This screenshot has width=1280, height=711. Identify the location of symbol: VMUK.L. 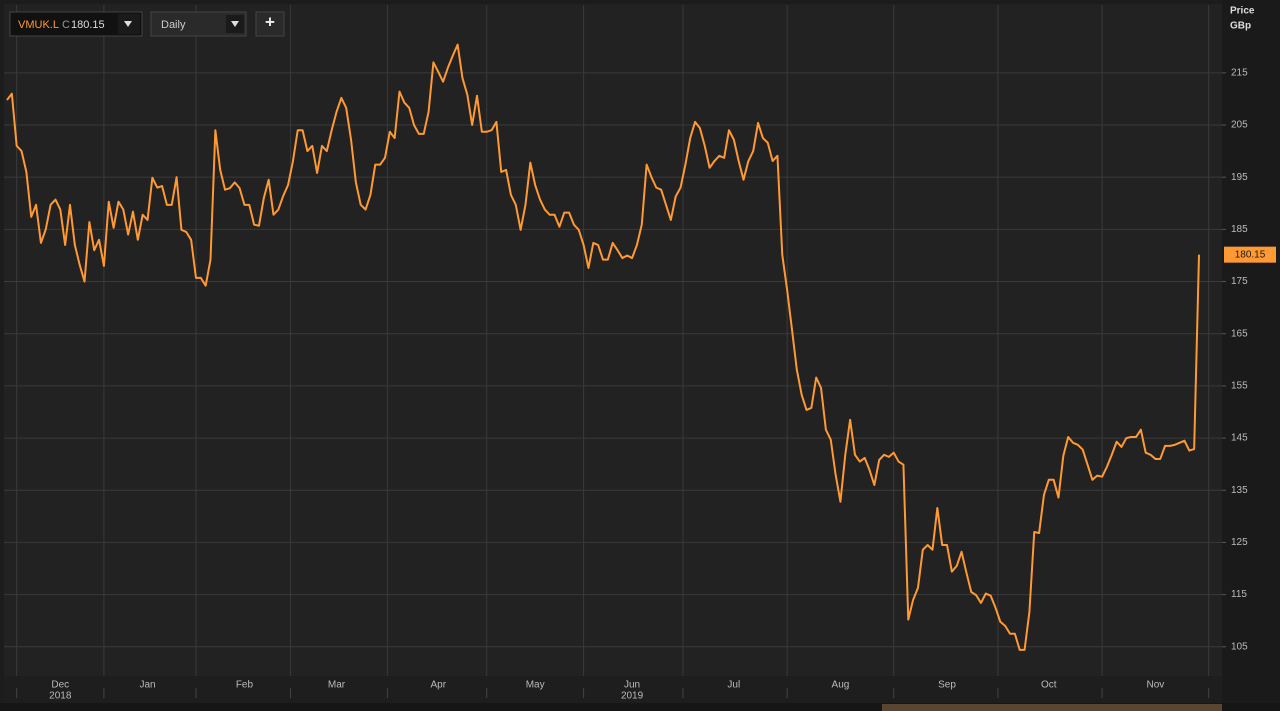
(38, 25).